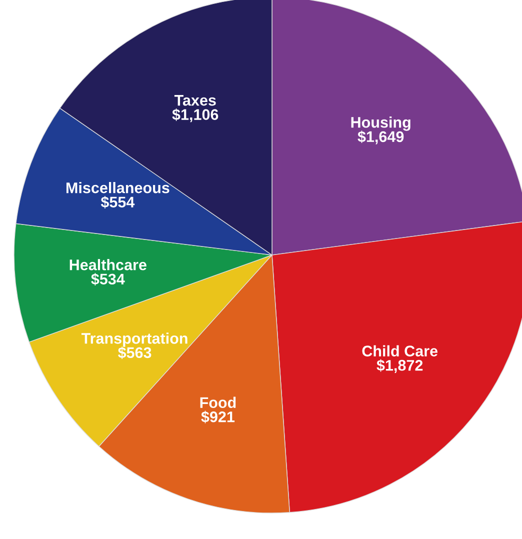 The image size is (522, 539). I want to click on slice-label: Taxes, so click(195, 100).